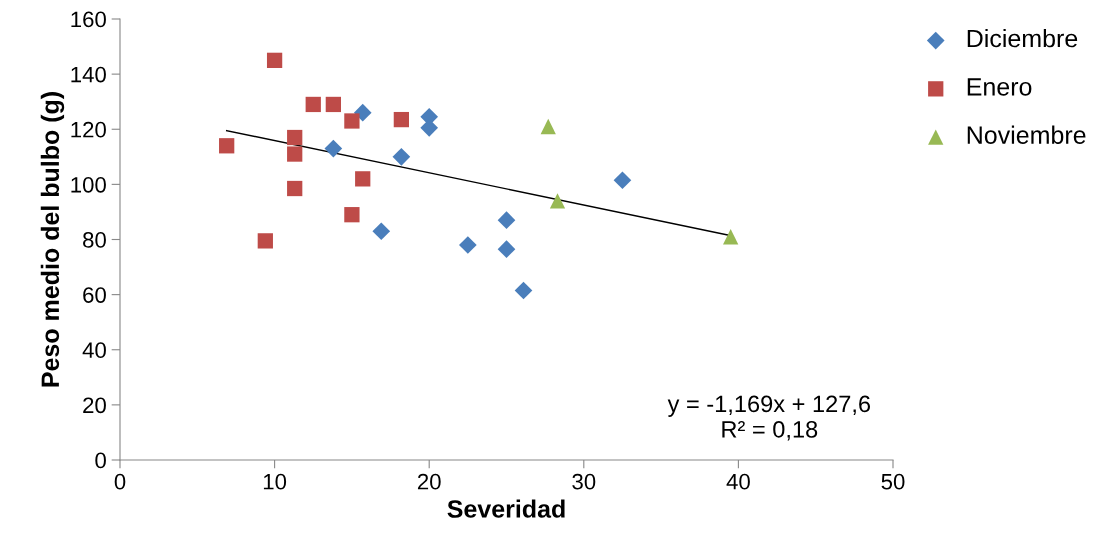 The width and height of the screenshot is (1105, 554). I want to click on y-tick-label: 140, so click(88, 74).